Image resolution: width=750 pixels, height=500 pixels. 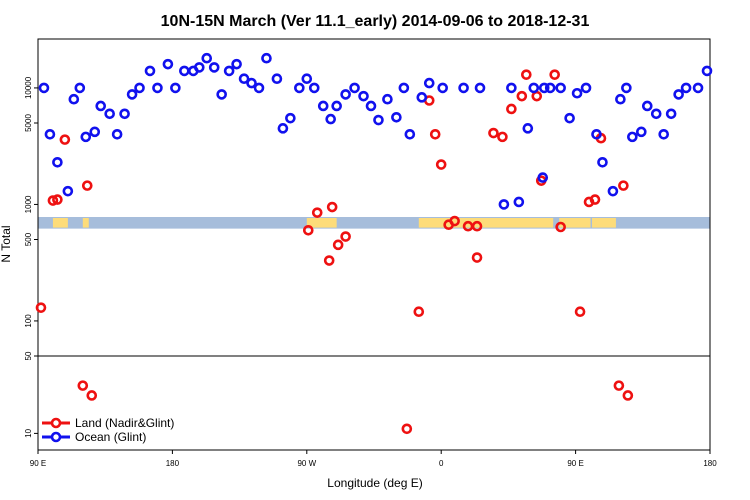 What do you see at coordinates (710, 463) in the screenshot?
I see `x-tick-label: 180` at bounding box center [710, 463].